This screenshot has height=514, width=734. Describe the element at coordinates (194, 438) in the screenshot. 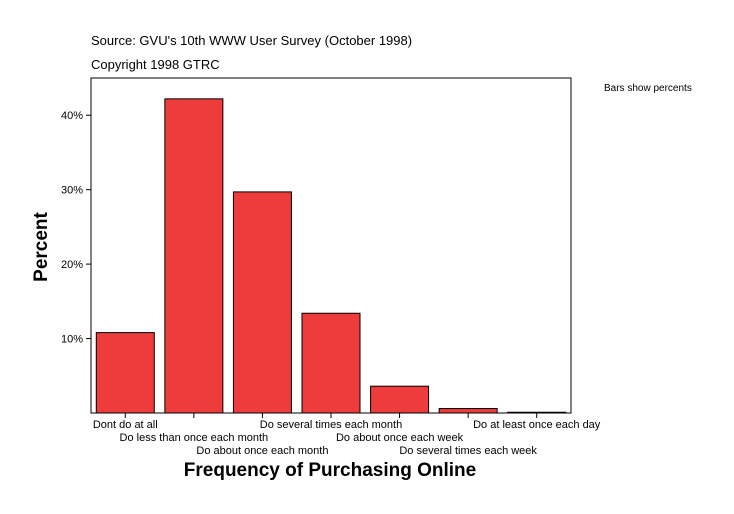

I see `x-category-label: Do less than once each month` at that location.